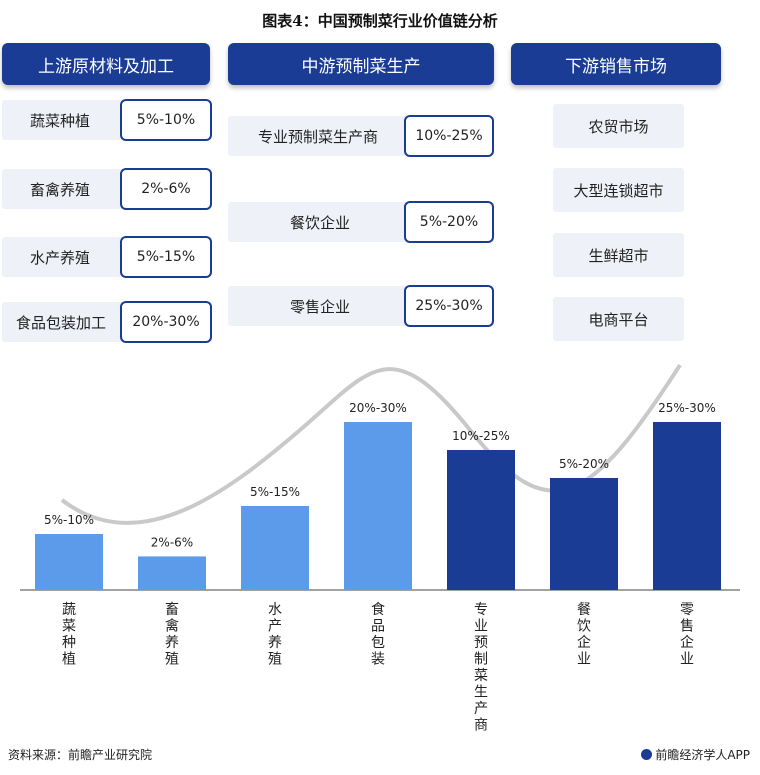 This screenshot has height=775, width=760. I want to click on brand-note: 前瞻经济学人APP, so click(695, 754).